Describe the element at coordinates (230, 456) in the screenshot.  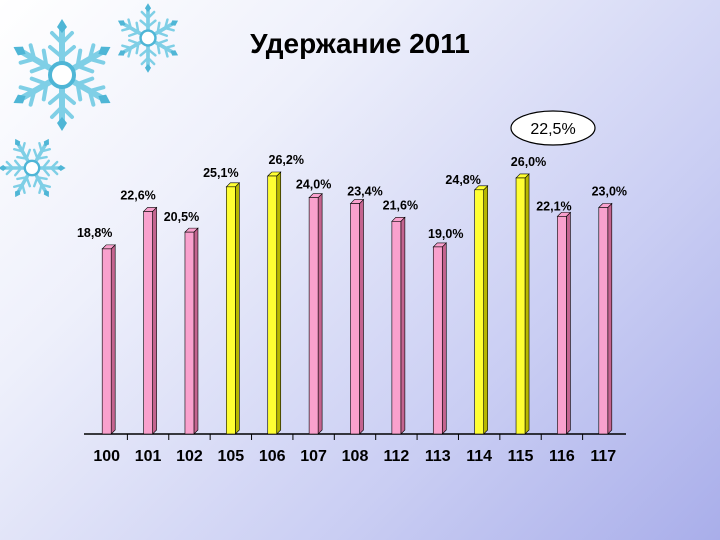
I see `category-label-105: 105` at that location.